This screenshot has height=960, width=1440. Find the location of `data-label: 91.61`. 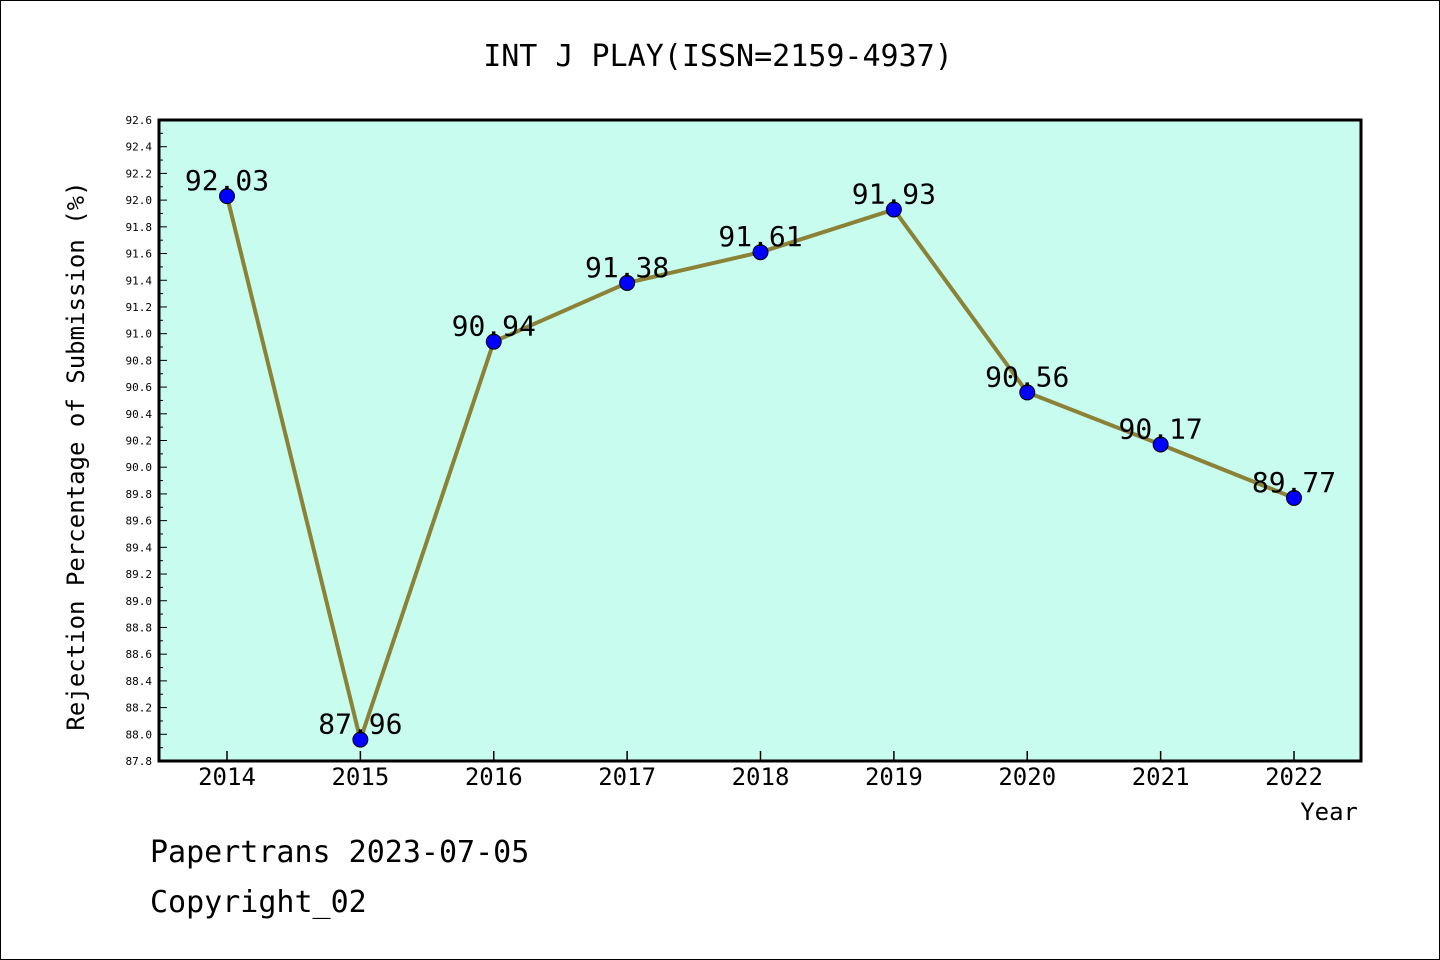

data-label: 91.61 is located at coordinates (760, 236).